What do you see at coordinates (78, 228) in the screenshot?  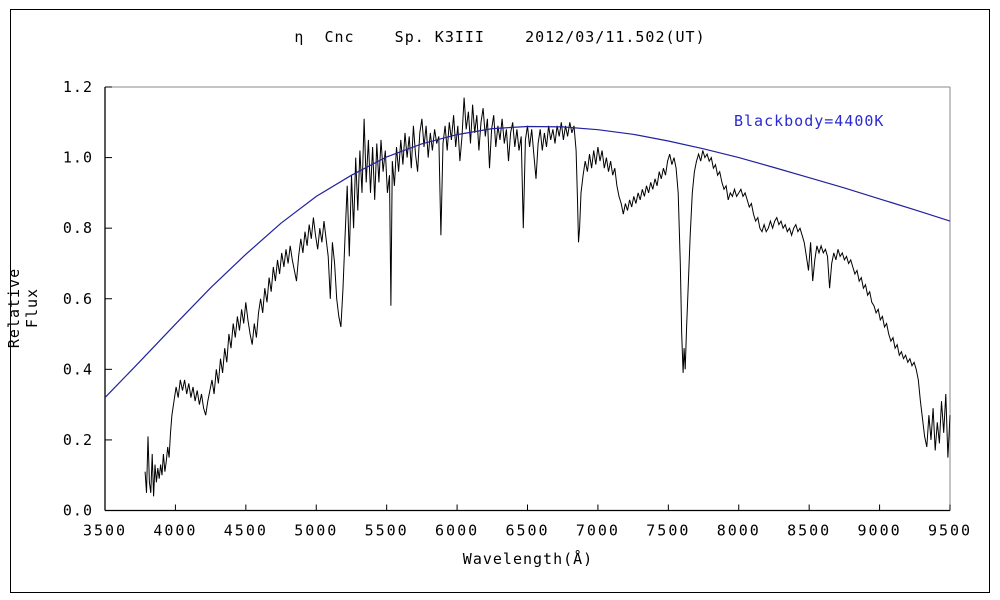 I see `y-tick-label: 0.8` at bounding box center [78, 228].